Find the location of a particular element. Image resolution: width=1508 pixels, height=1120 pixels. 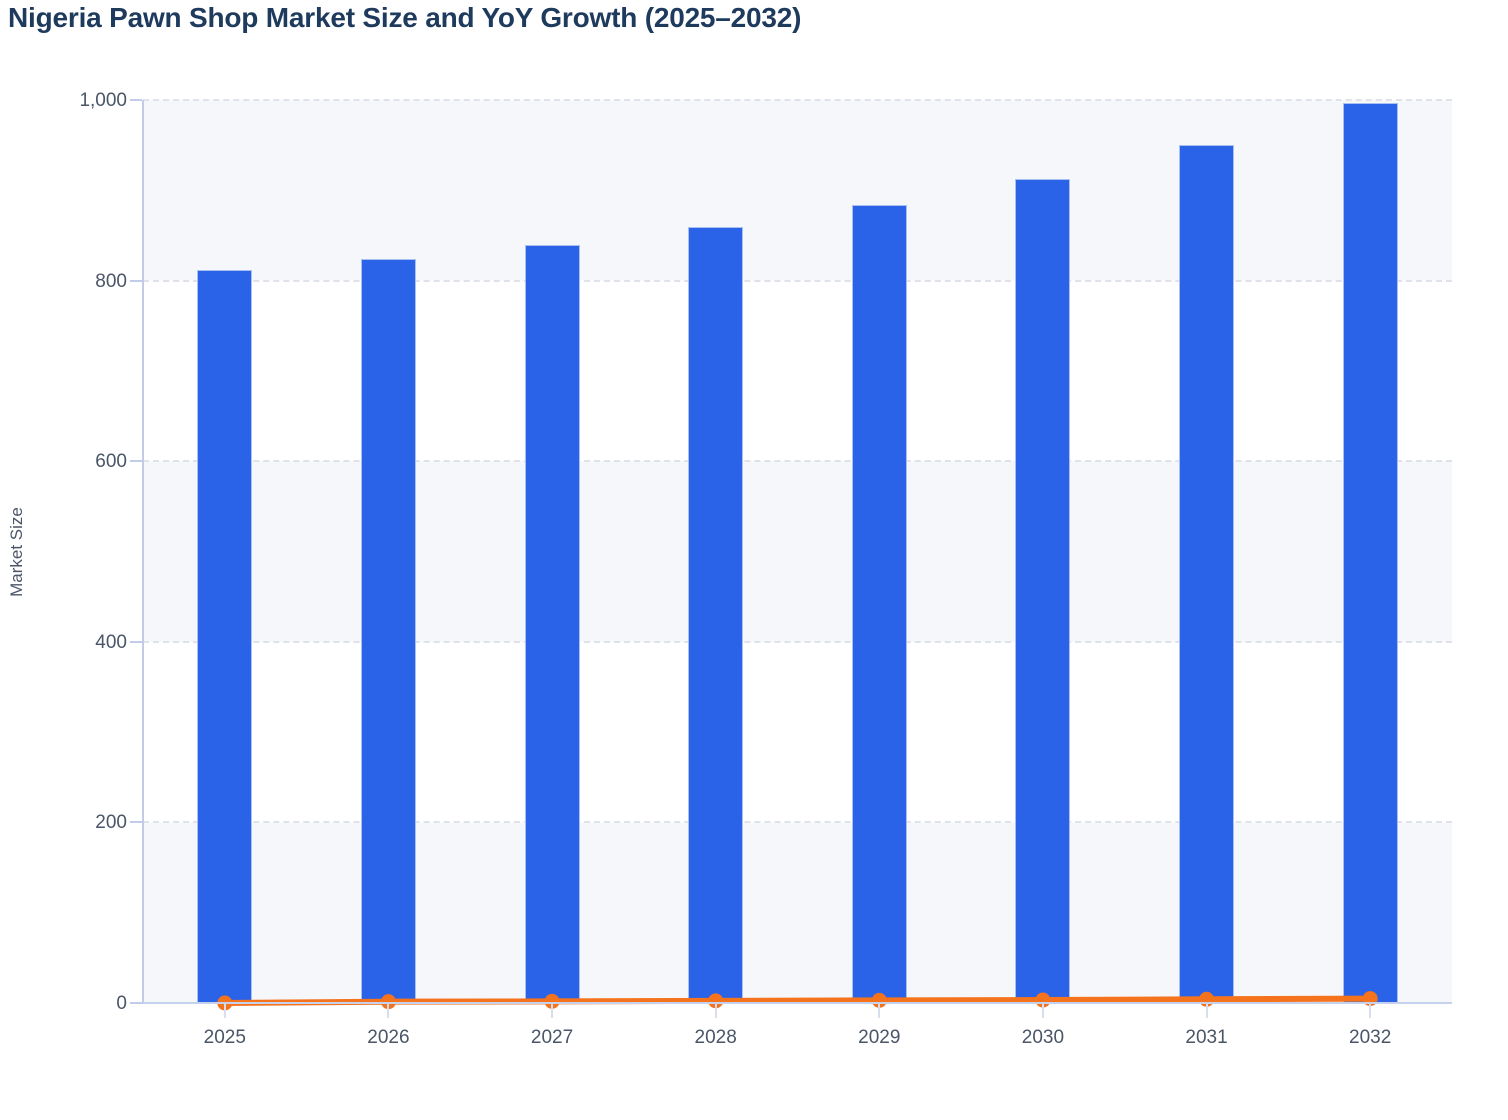

y-axis-label-800: 800 is located at coordinates (111, 281).